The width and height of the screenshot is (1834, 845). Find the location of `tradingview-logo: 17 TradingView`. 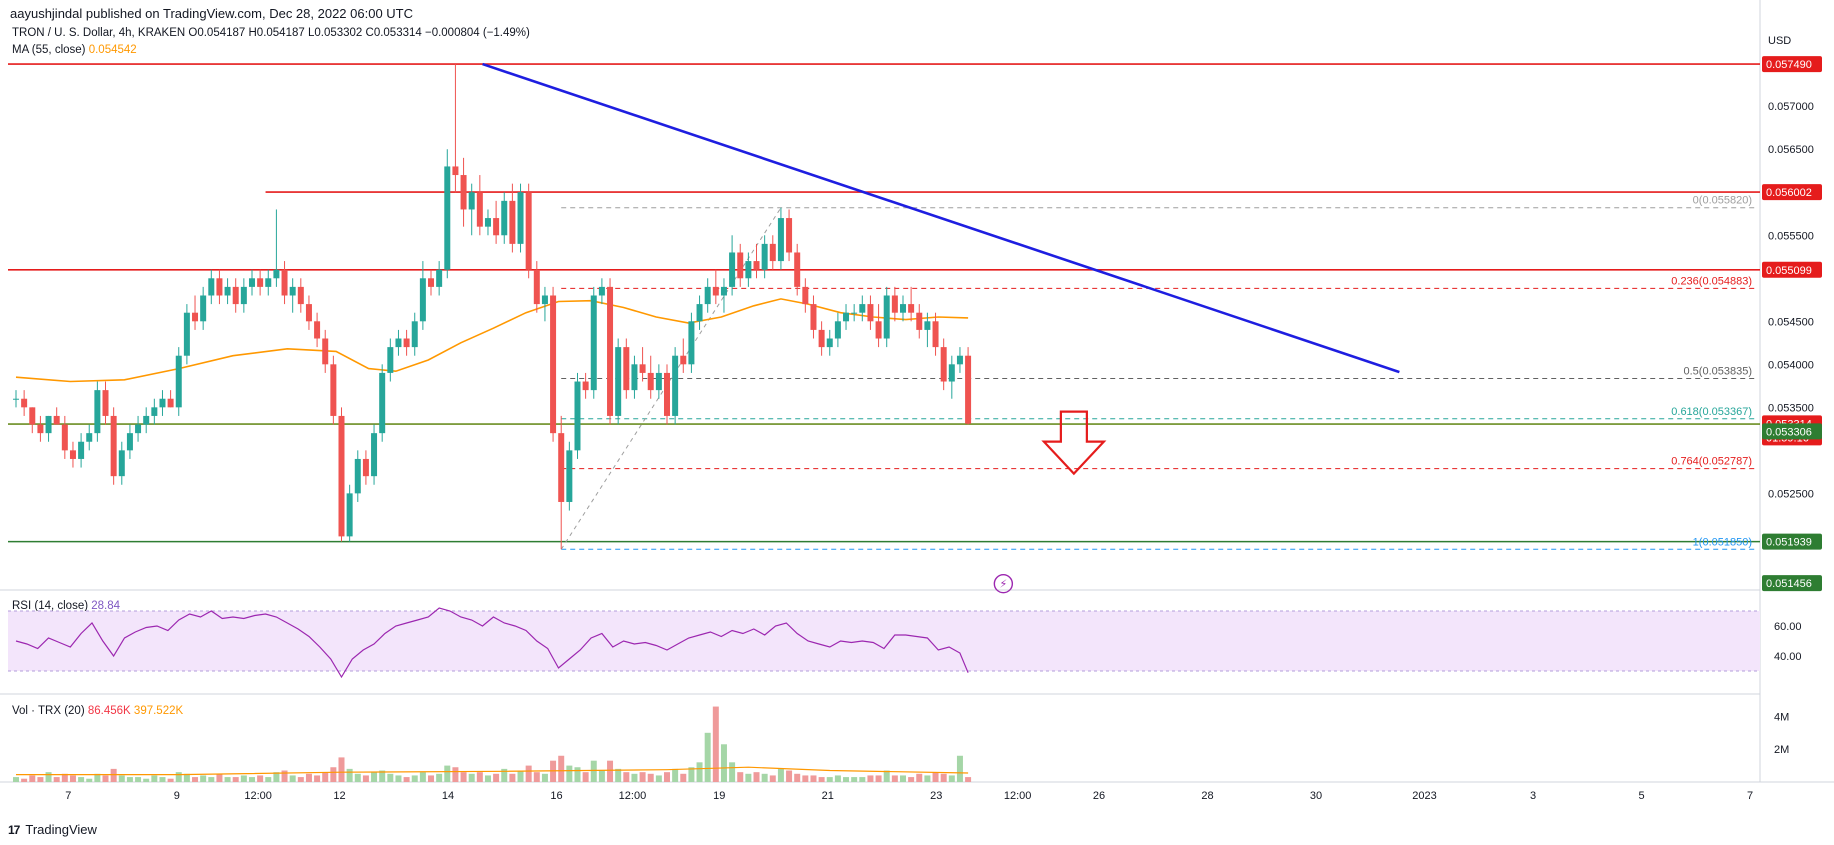

tradingview-logo: 17 TradingView is located at coordinates (52, 829).